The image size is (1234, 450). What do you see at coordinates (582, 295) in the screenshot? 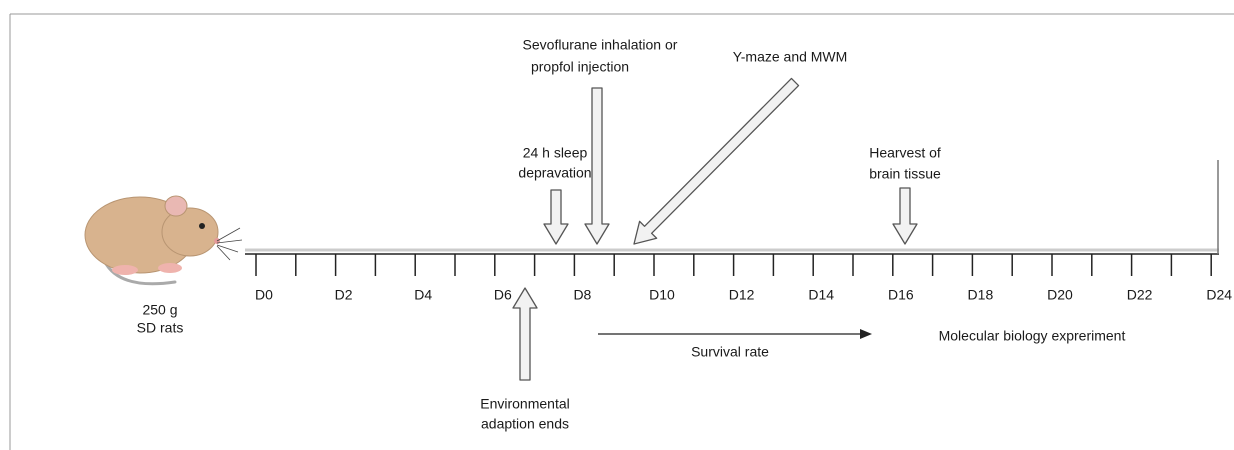
I see `day-label: D8` at bounding box center [582, 295].